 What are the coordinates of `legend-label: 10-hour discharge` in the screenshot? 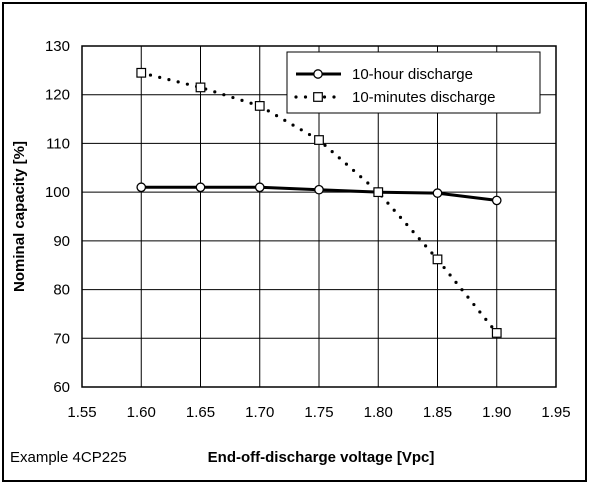 It's located at (412, 74).